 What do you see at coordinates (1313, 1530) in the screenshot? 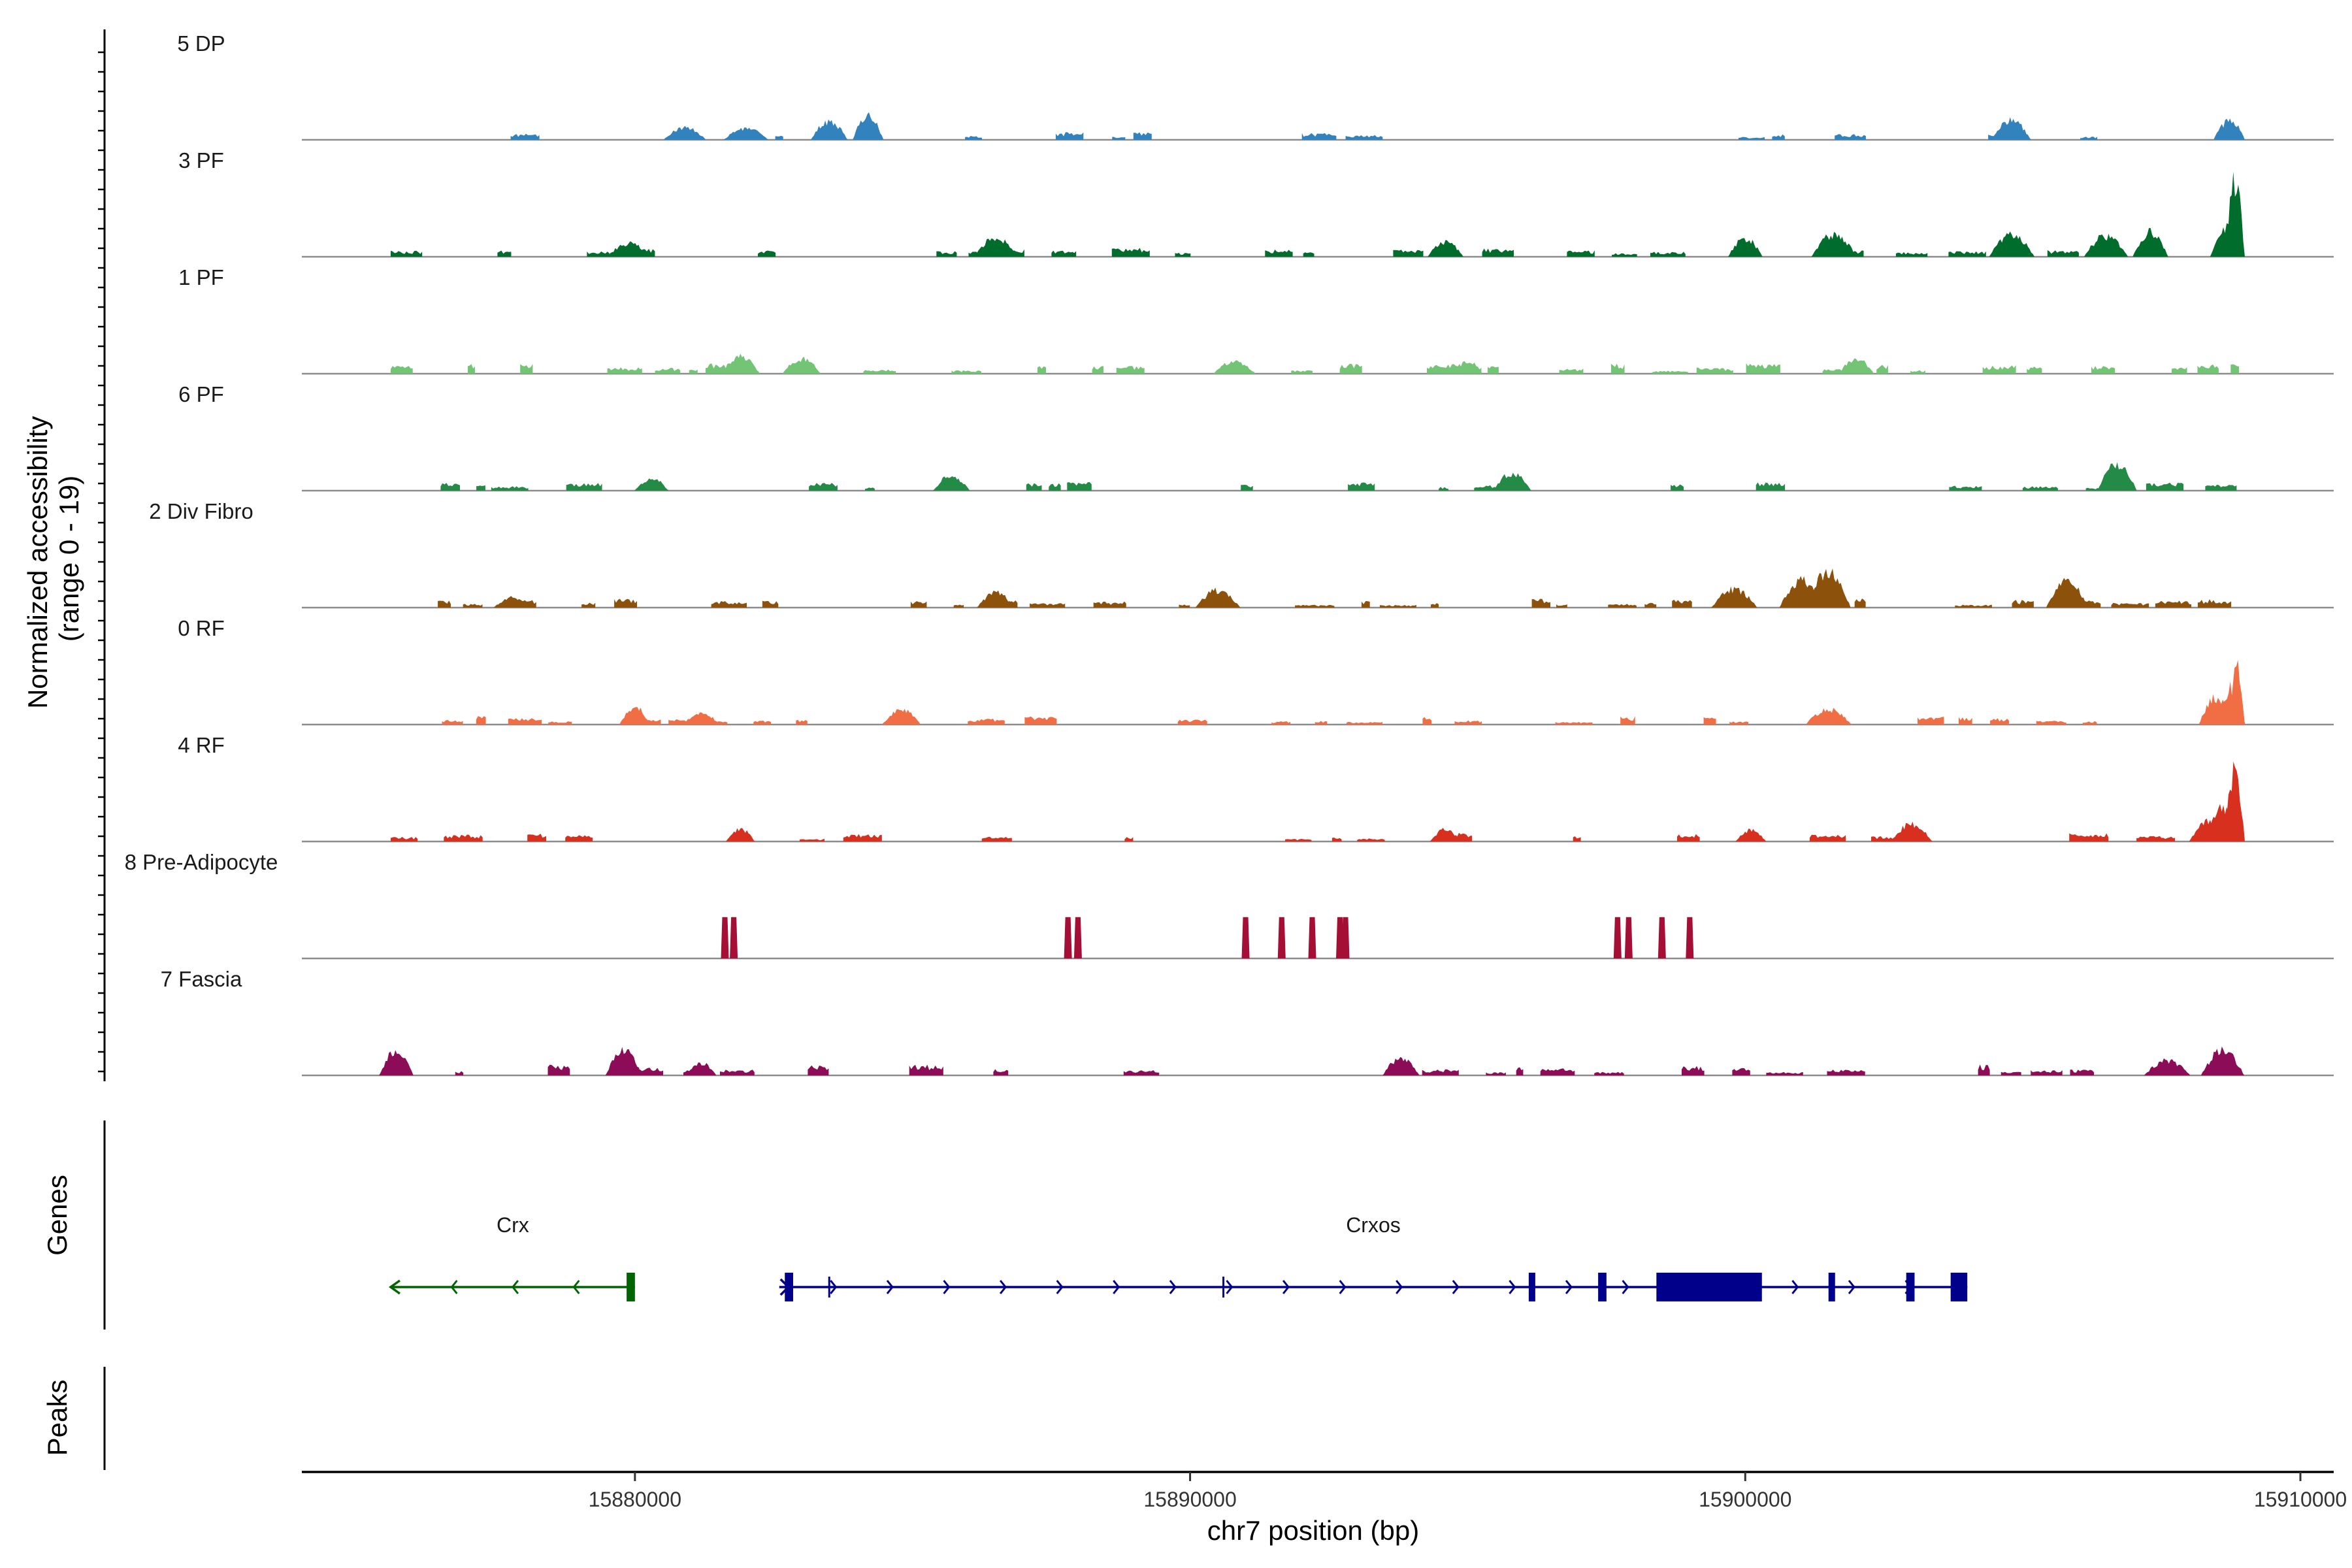
I see `x-axis-title: chr7 position (bp)` at bounding box center [1313, 1530].